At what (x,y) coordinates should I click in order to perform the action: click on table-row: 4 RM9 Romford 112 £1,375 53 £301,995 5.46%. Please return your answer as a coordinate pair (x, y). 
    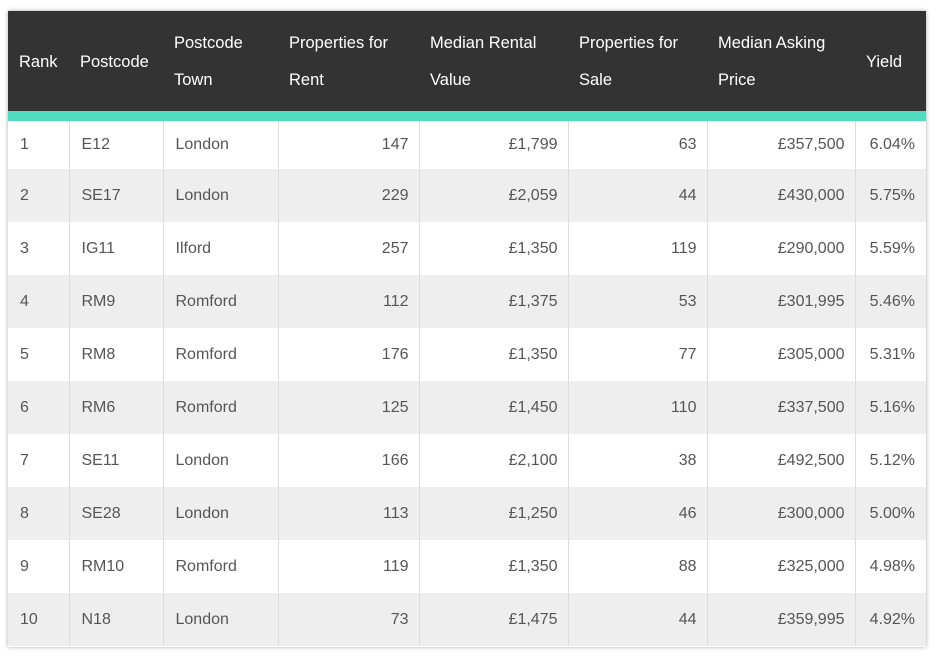
    Looking at the image, I should click on (467, 301).